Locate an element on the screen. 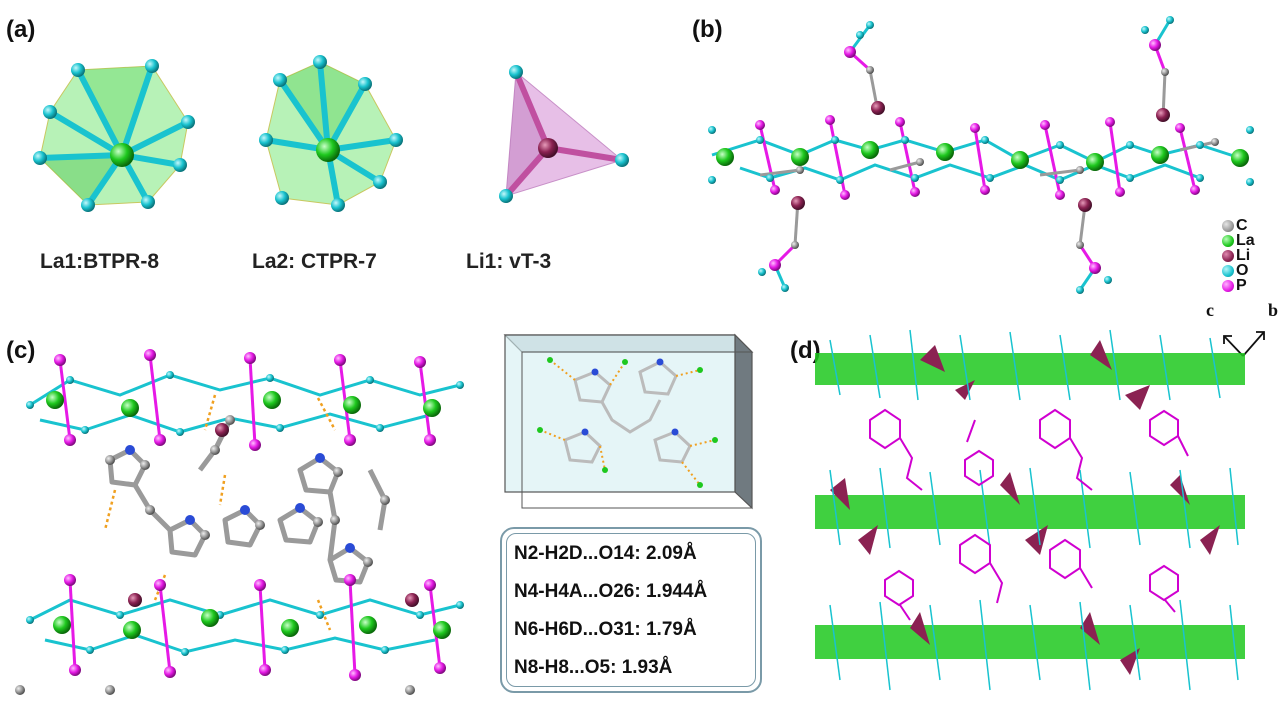  legend-entry-o: O is located at coordinates (1238, 270).